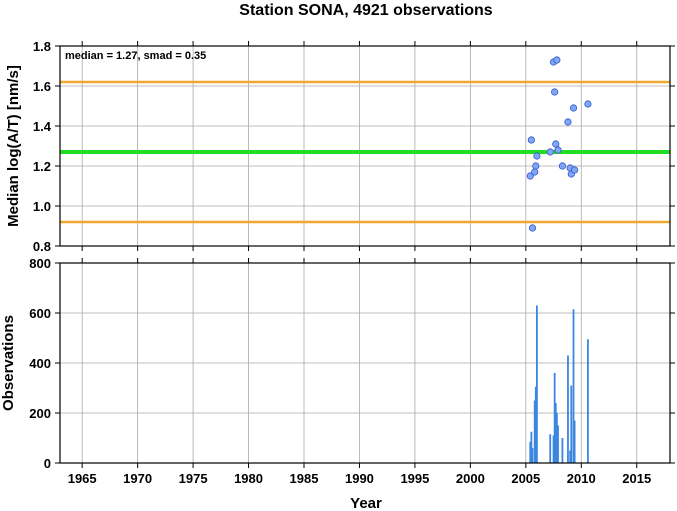 The width and height of the screenshot is (677, 511). Describe the element at coordinates (47, 463) in the screenshot. I see `y-tick-label: 0` at that location.